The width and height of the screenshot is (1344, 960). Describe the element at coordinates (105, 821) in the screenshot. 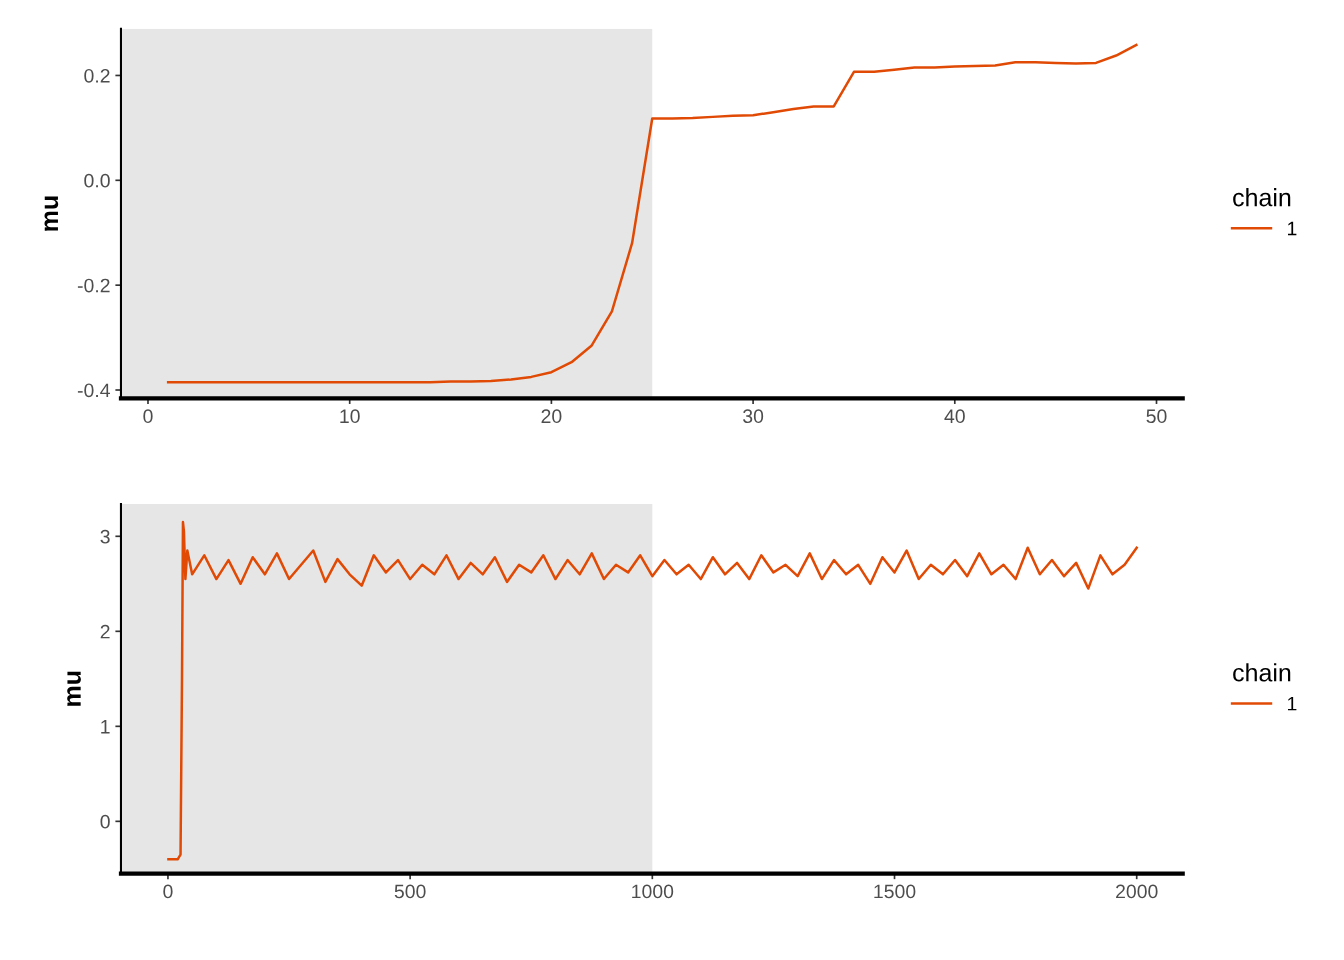

I see `y-tick-label: 0` at that location.